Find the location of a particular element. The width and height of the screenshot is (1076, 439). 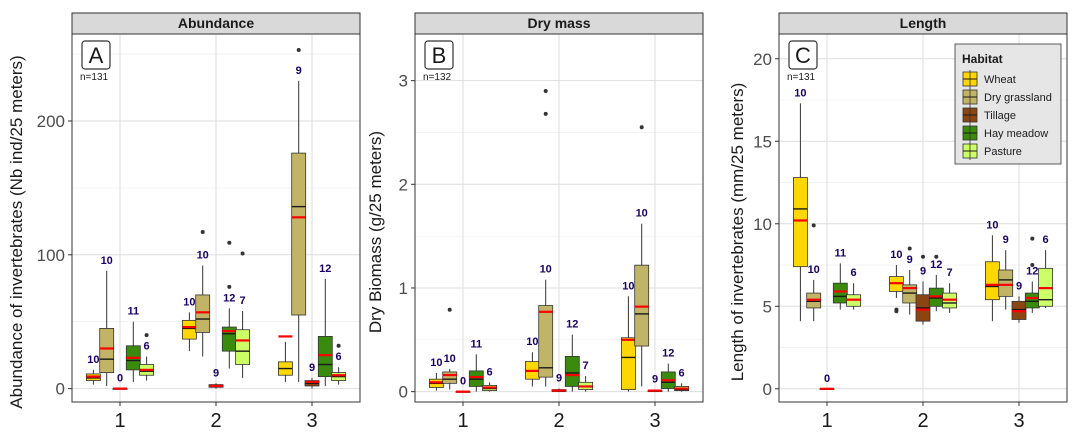

legend-entry-pasture: Pasture is located at coordinates (992, 151).